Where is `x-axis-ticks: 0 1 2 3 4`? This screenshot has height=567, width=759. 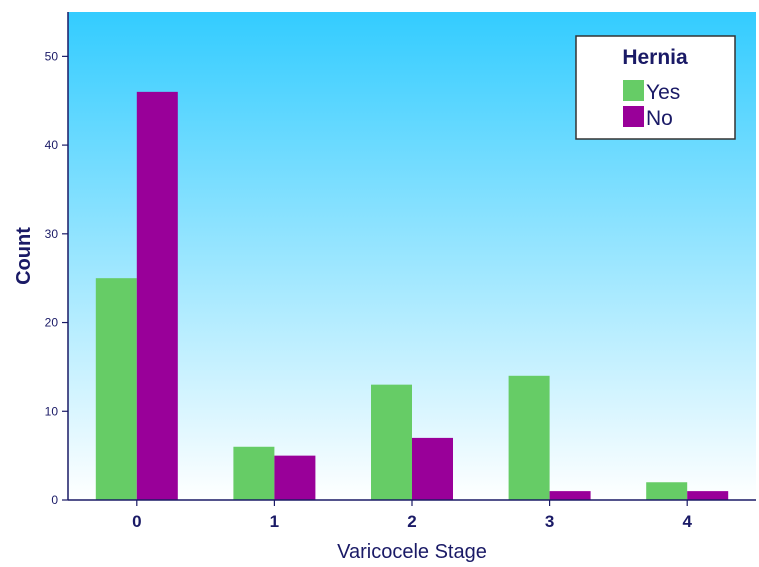
x-axis-ticks: 0 1 2 3 4 is located at coordinates (412, 515).